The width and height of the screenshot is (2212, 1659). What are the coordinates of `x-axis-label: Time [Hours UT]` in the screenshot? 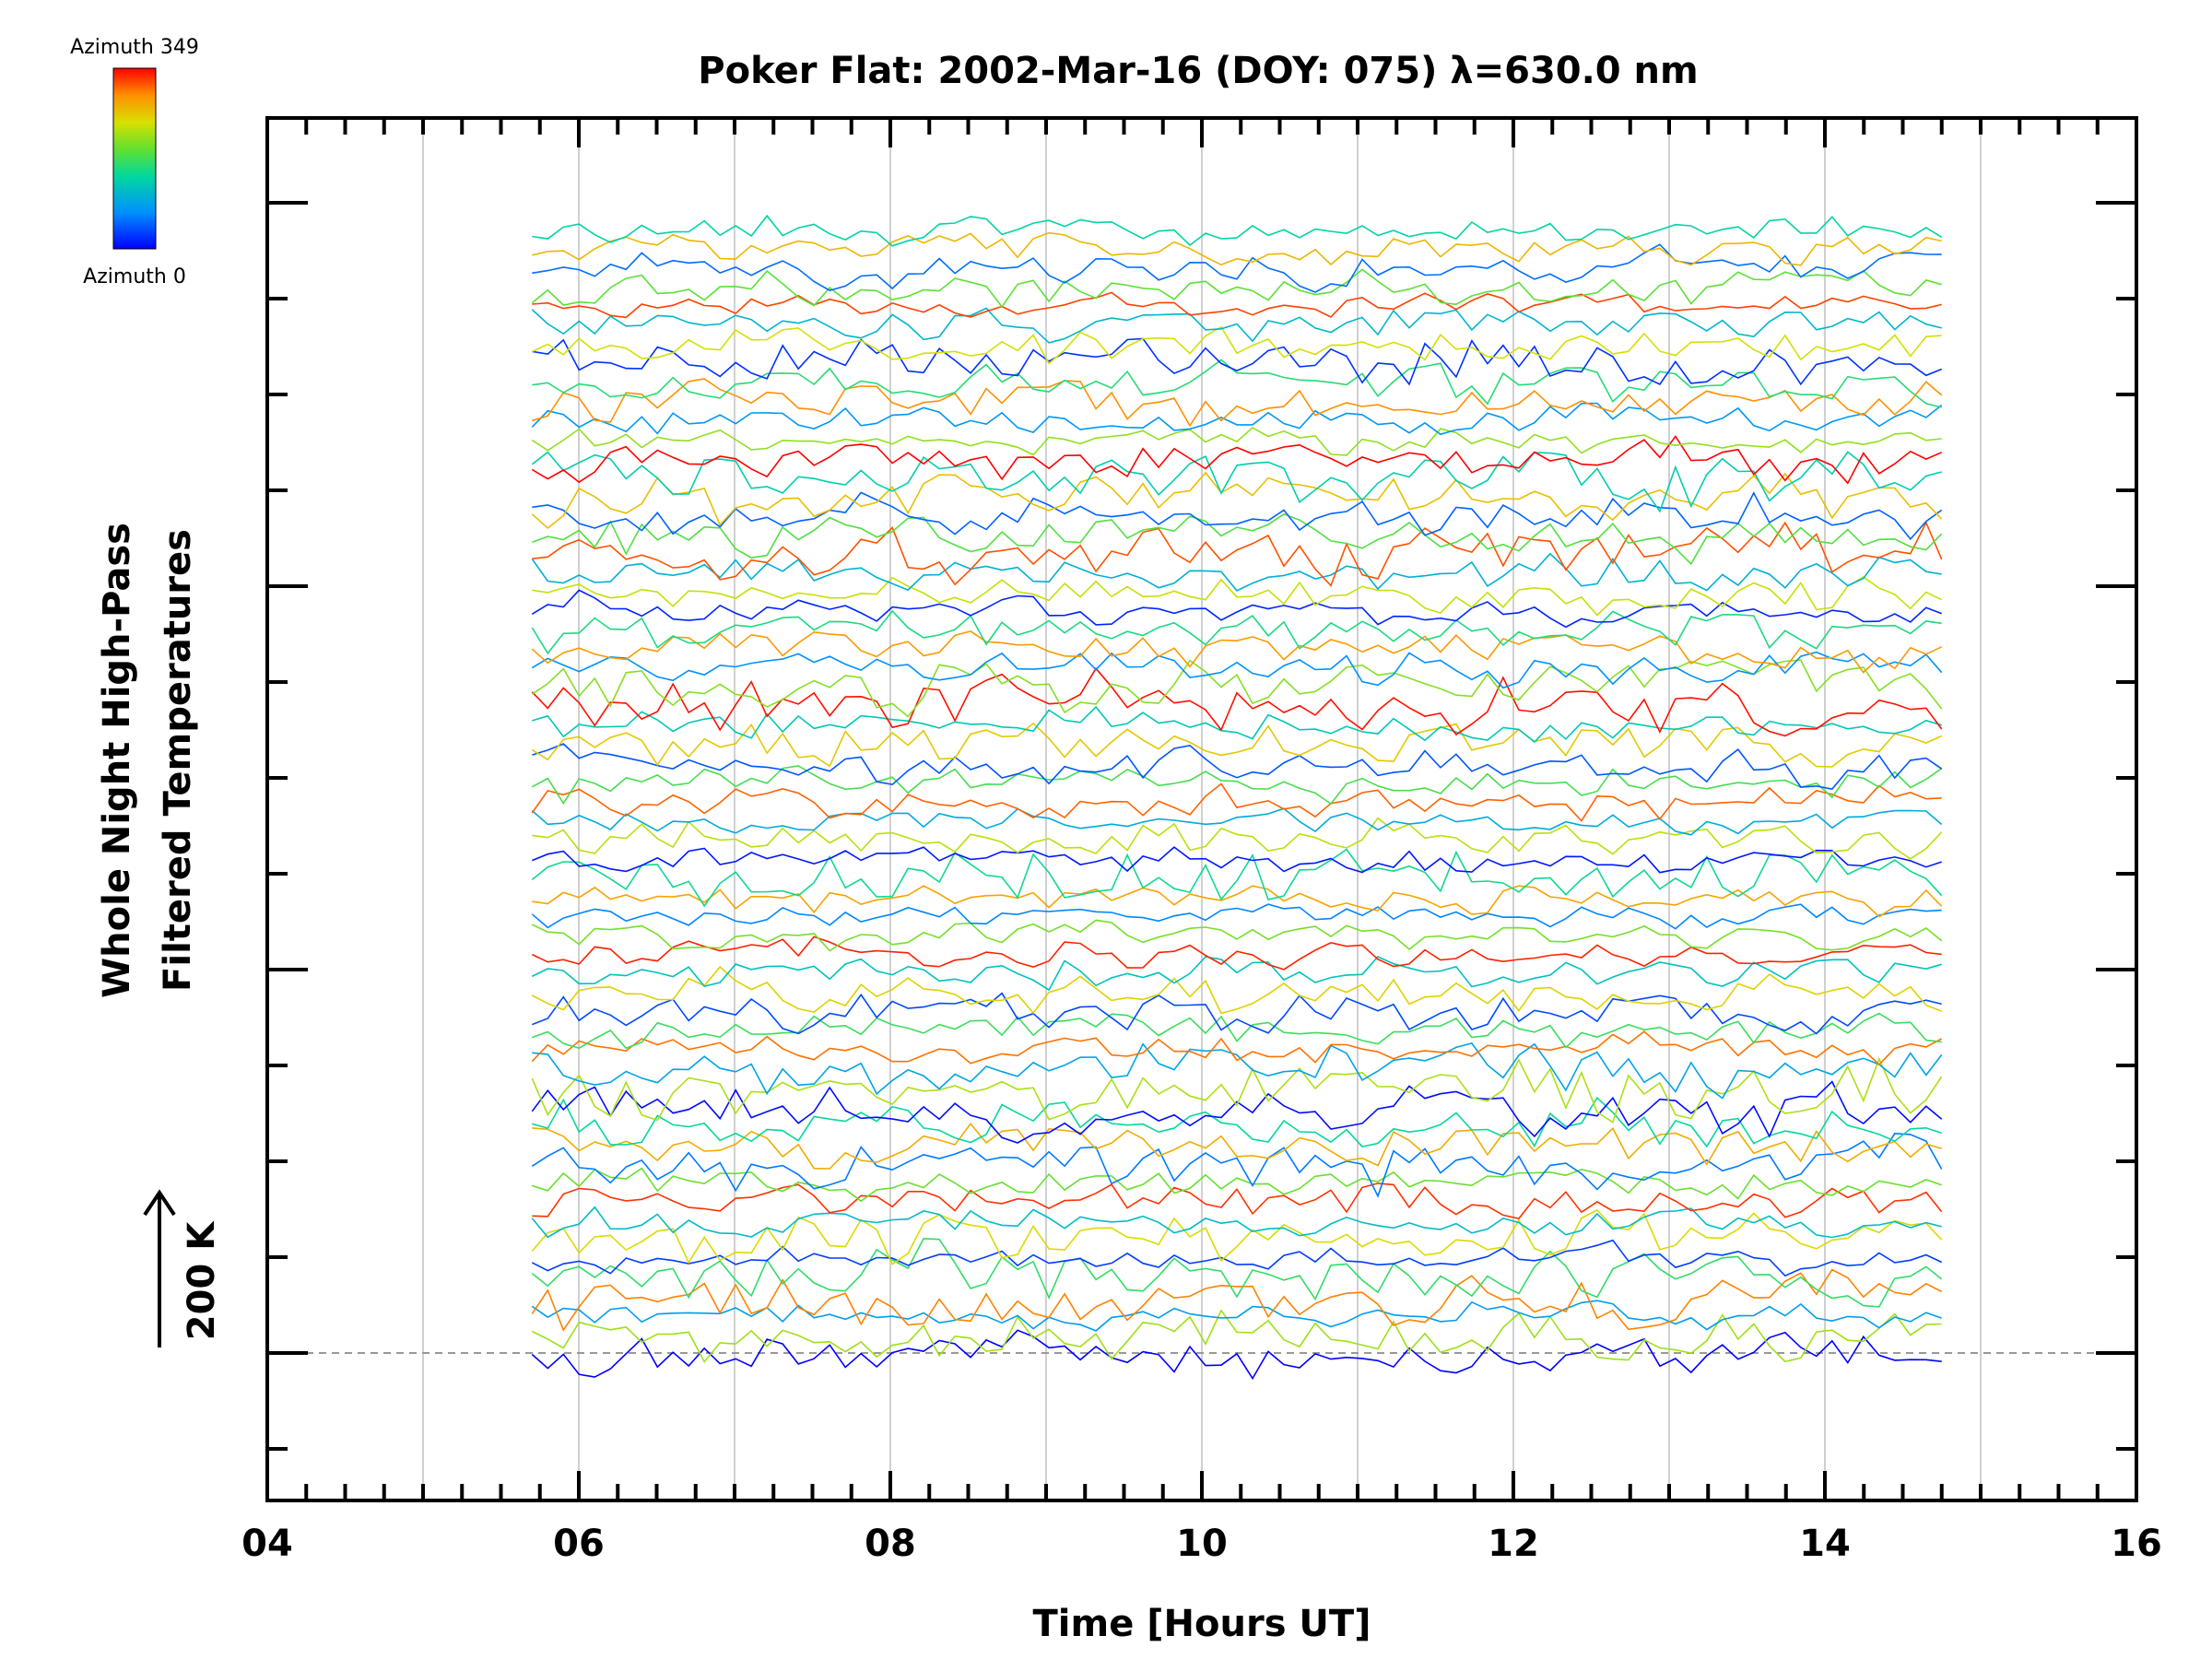 It's located at (1202, 1624).